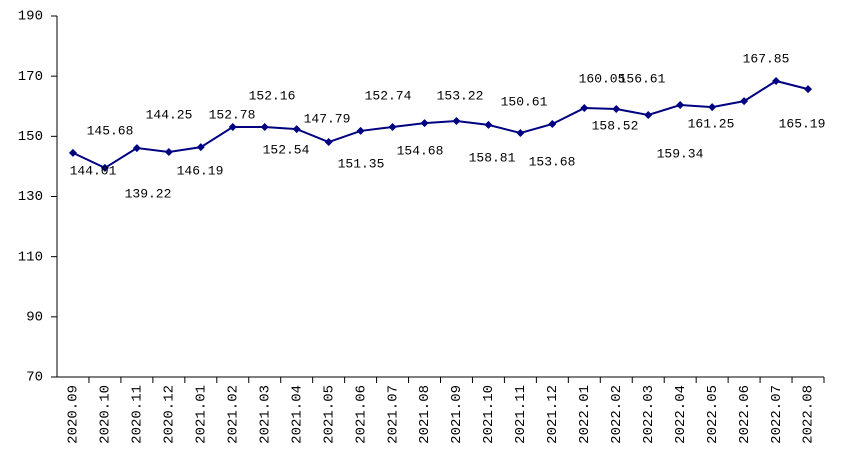 The image size is (844, 466). Describe the element at coordinates (265, 414) in the screenshot. I see `x-tick-label: 2021.03` at that location.